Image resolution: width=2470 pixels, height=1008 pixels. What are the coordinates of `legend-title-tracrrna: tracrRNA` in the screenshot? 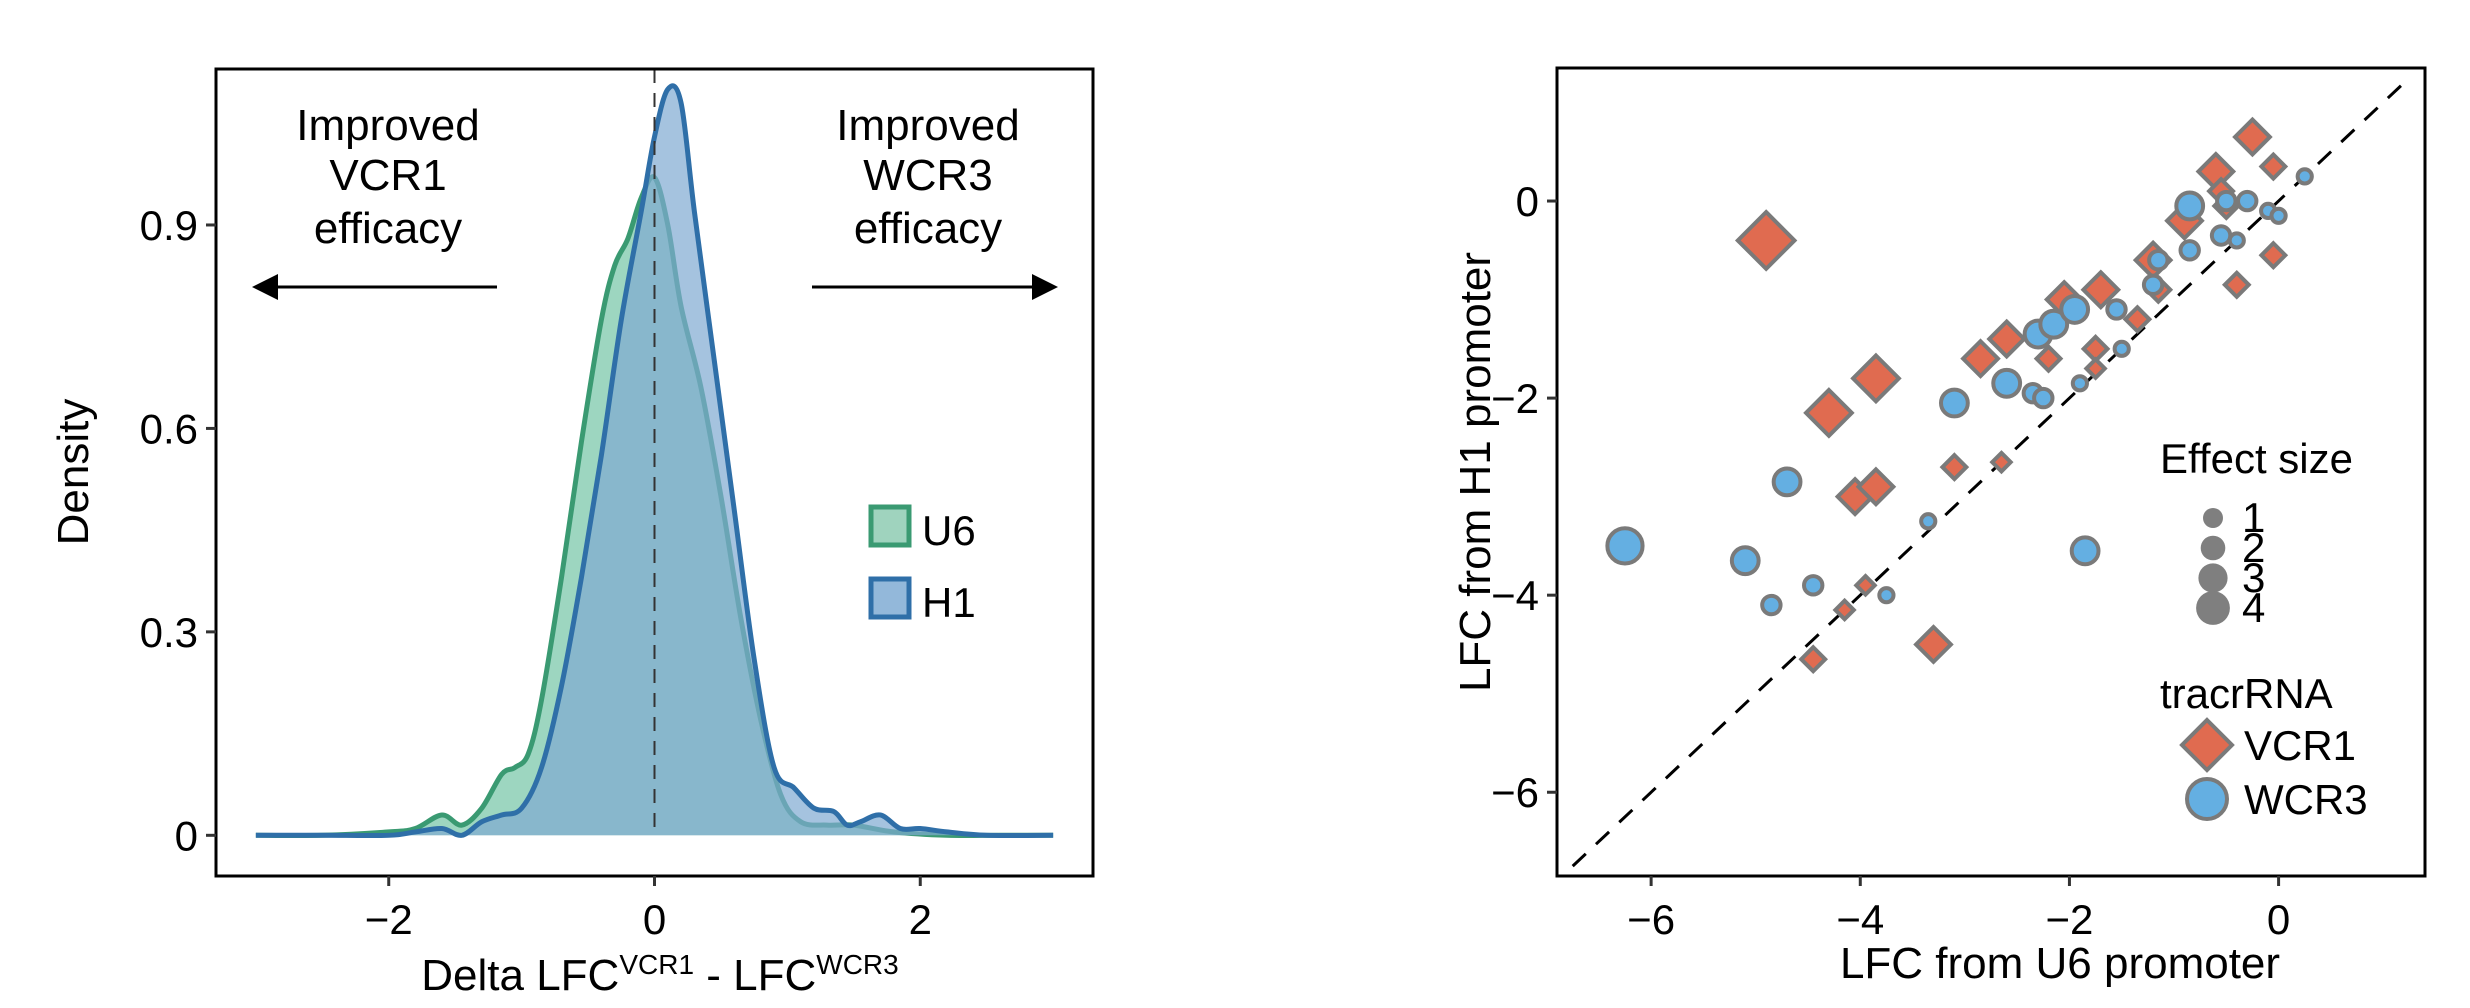 It's located at (2246, 693).